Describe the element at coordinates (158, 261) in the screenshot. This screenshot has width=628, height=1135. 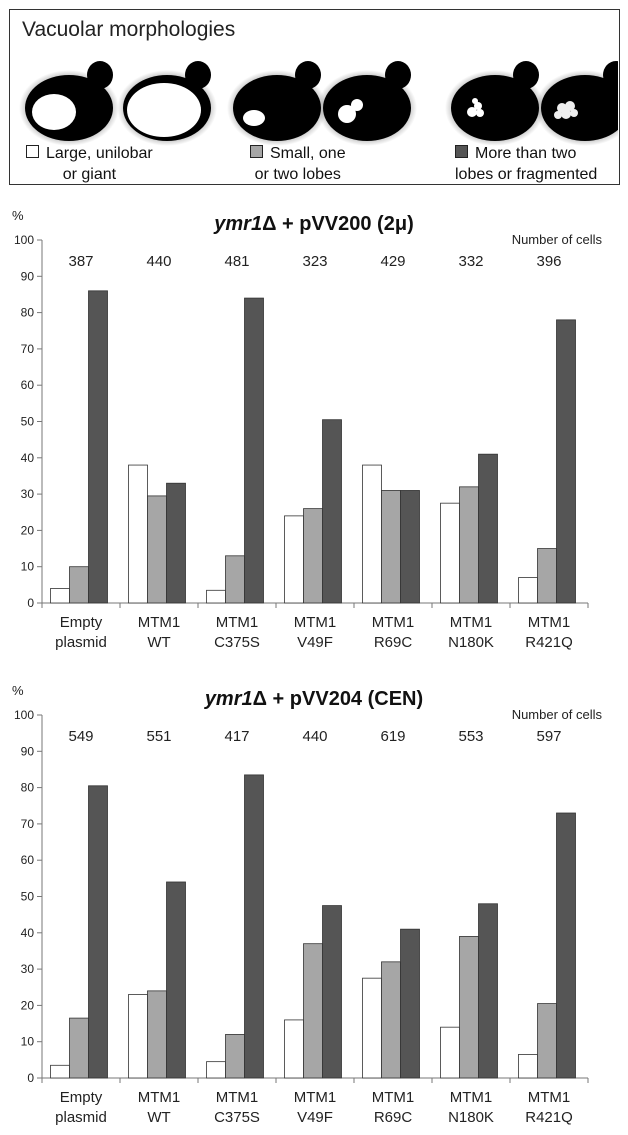
I see `cell-count-label: 440` at that location.